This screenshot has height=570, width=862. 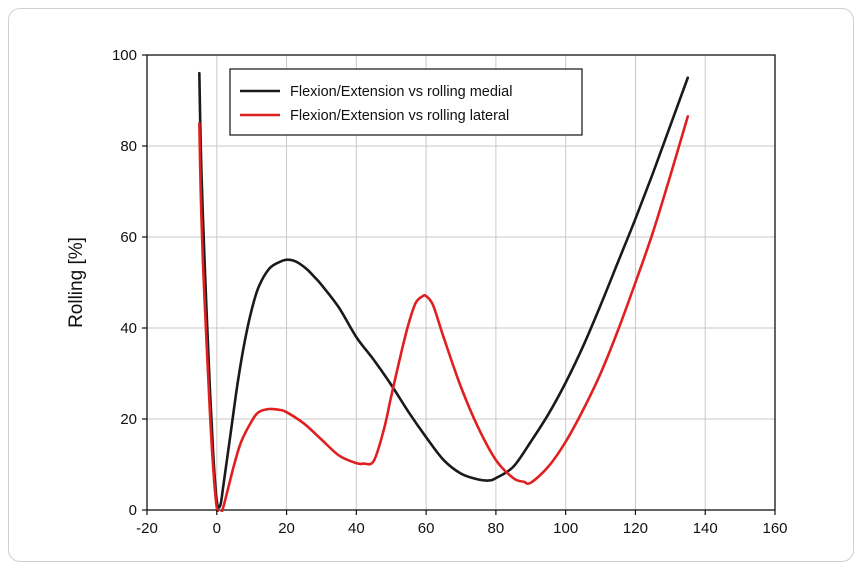 What do you see at coordinates (217, 528) in the screenshot?
I see `x-tick-label: 0` at bounding box center [217, 528].